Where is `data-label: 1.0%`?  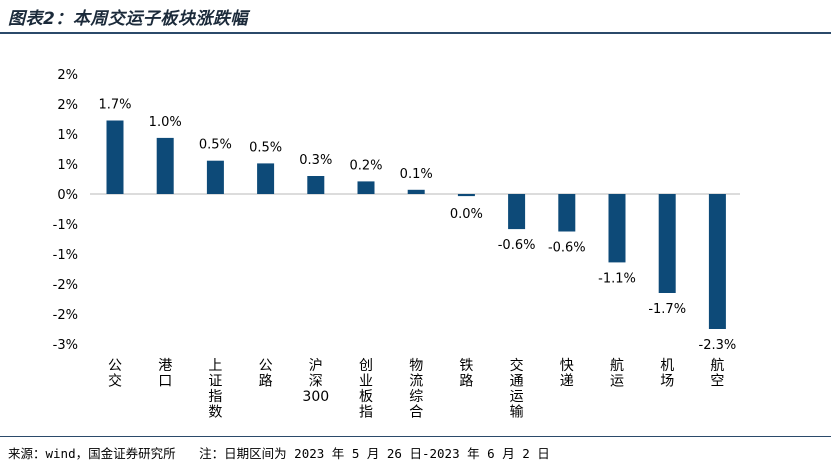
data-label: 1.0% is located at coordinates (165, 122).